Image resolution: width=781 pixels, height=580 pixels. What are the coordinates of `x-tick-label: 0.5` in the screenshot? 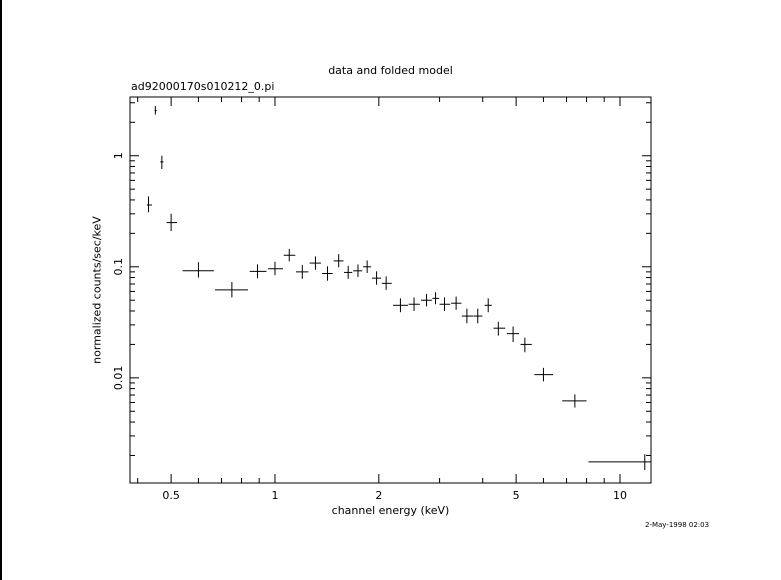 It's located at (171, 495).